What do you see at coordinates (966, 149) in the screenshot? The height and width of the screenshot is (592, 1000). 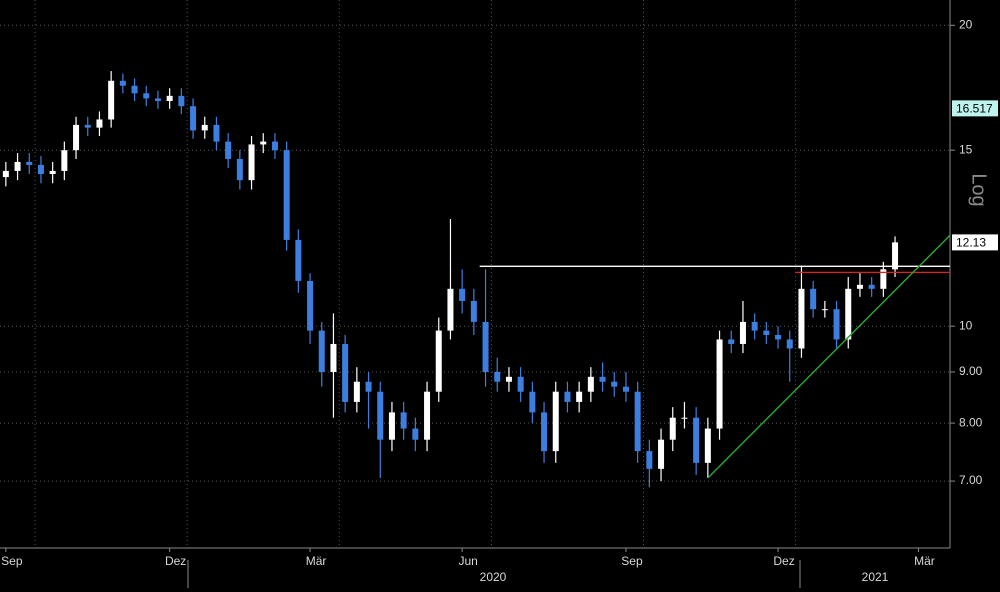 I see `y-tick-label: 15` at bounding box center [966, 149].